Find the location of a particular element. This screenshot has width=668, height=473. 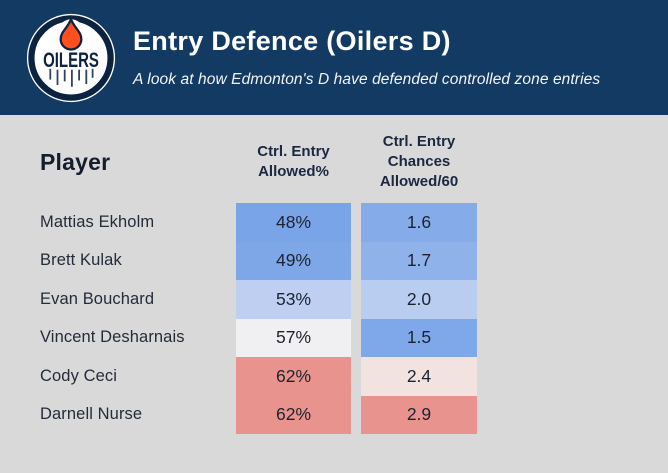

player-name: Darnell Nurse is located at coordinates (91, 414).